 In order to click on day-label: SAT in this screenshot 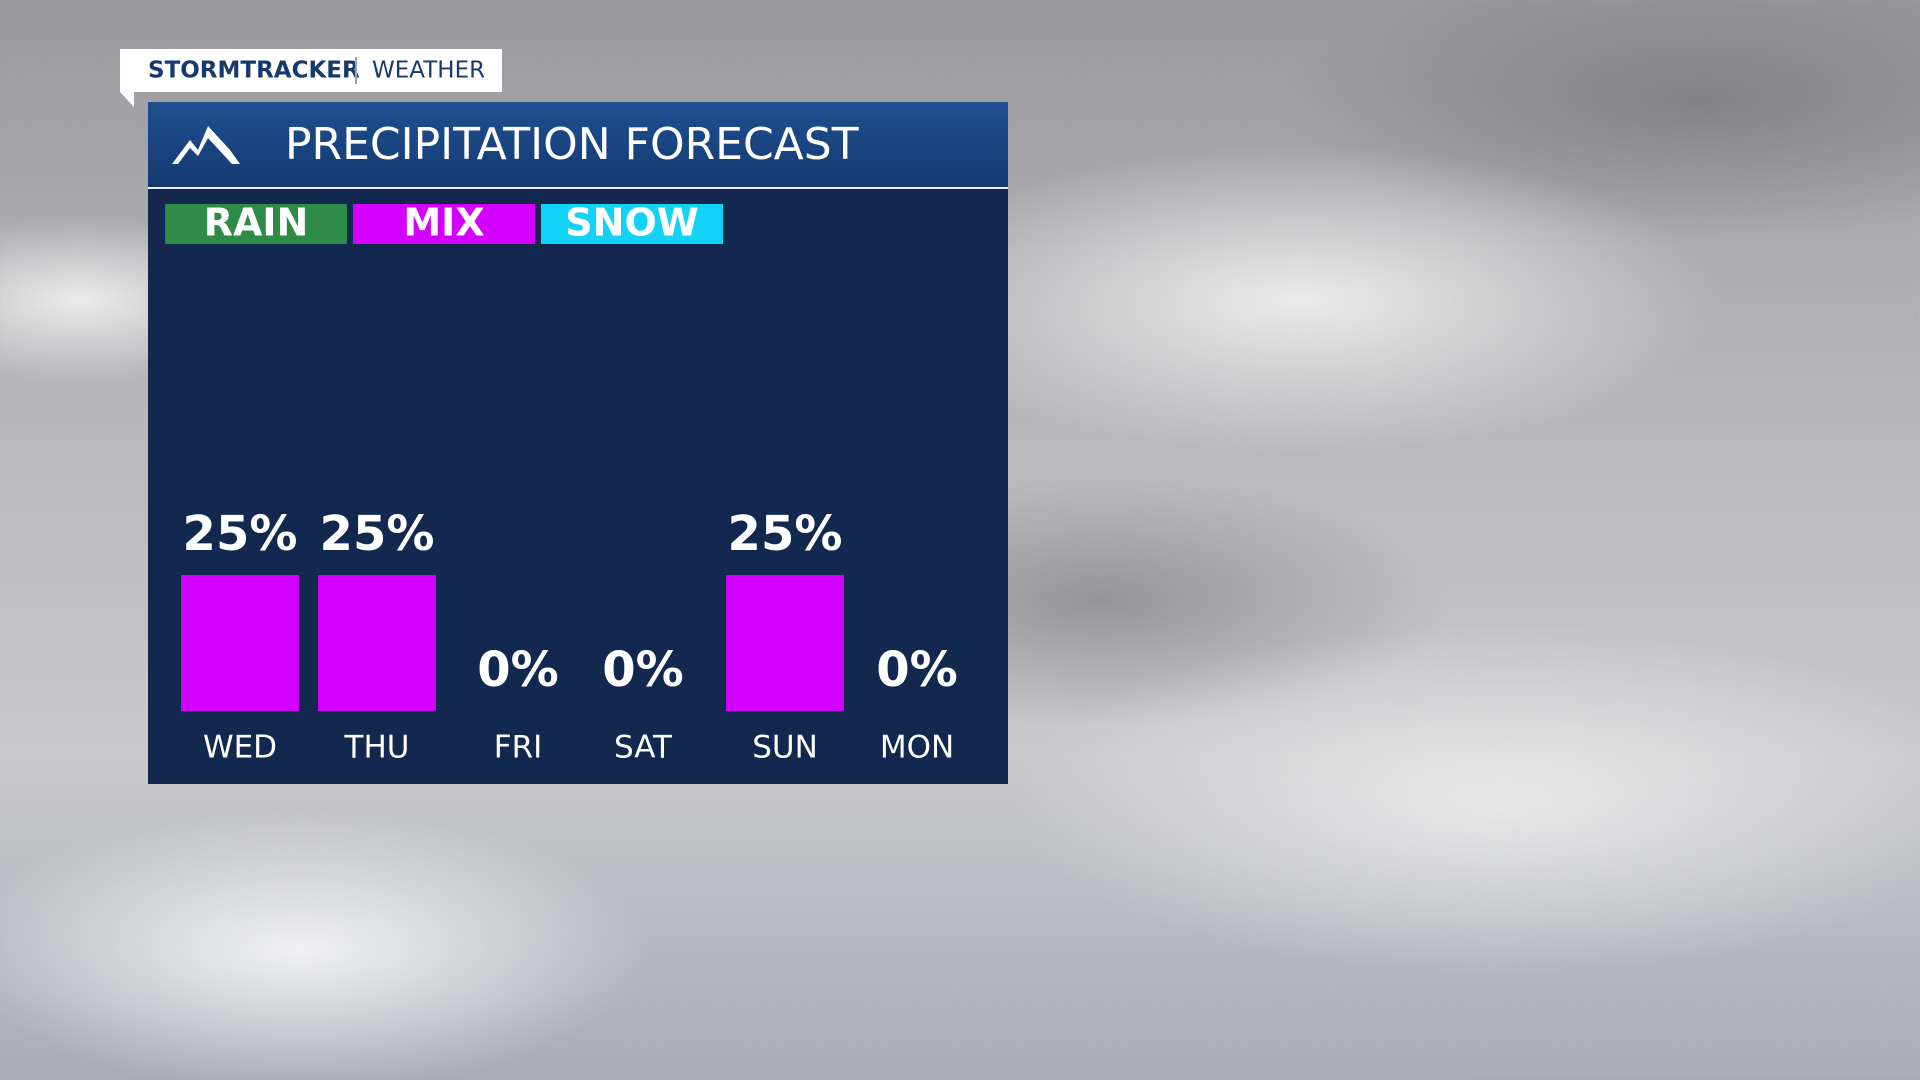, I will do `click(643, 748)`.